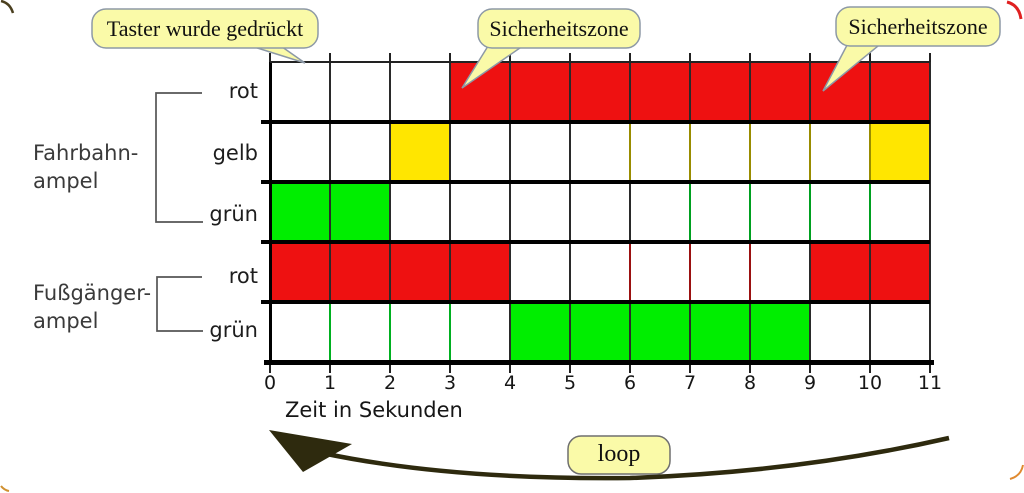 The height and width of the screenshot is (493, 1024). What do you see at coordinates (510, 383) in the screenshot?
I see `x-tick-label: 4` at bounding box center [510, 383].